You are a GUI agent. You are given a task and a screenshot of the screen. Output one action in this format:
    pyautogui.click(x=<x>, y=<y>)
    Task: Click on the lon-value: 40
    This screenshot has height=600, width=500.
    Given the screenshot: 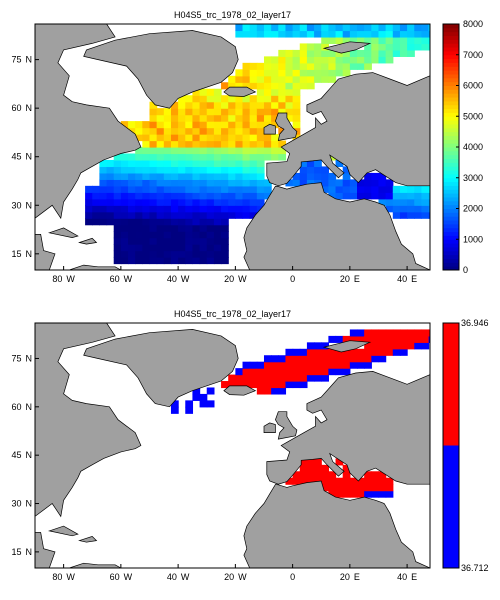 What is the action you would take?
    pyautogui.click(x=402, y=279)
    